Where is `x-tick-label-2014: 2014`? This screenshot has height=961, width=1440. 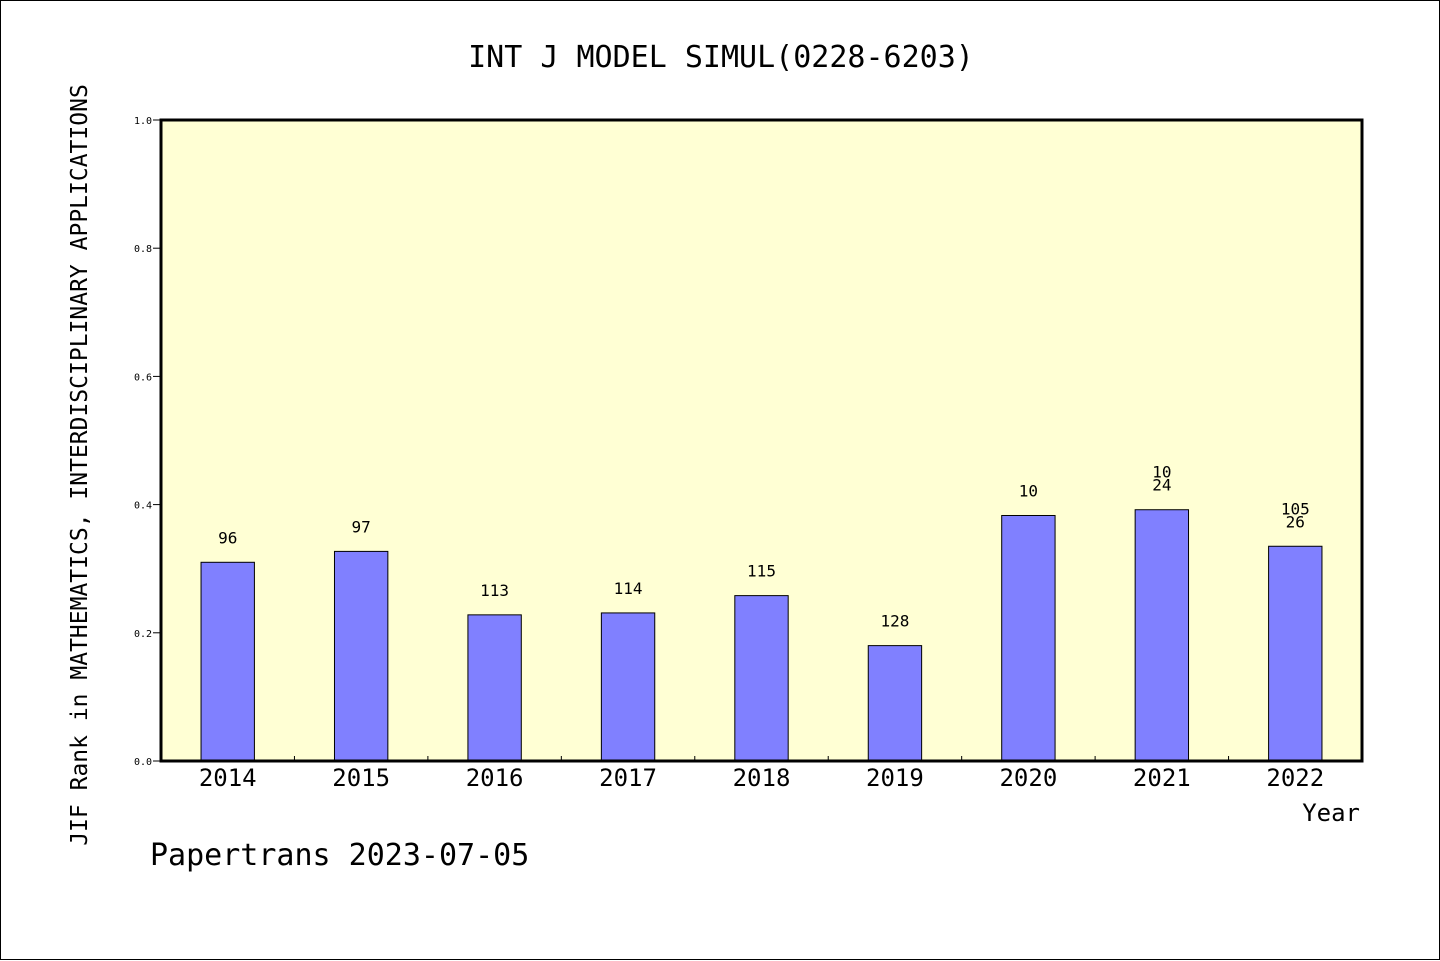 x-tick-label-2014: 2014 is located at coordinates (228, 778).